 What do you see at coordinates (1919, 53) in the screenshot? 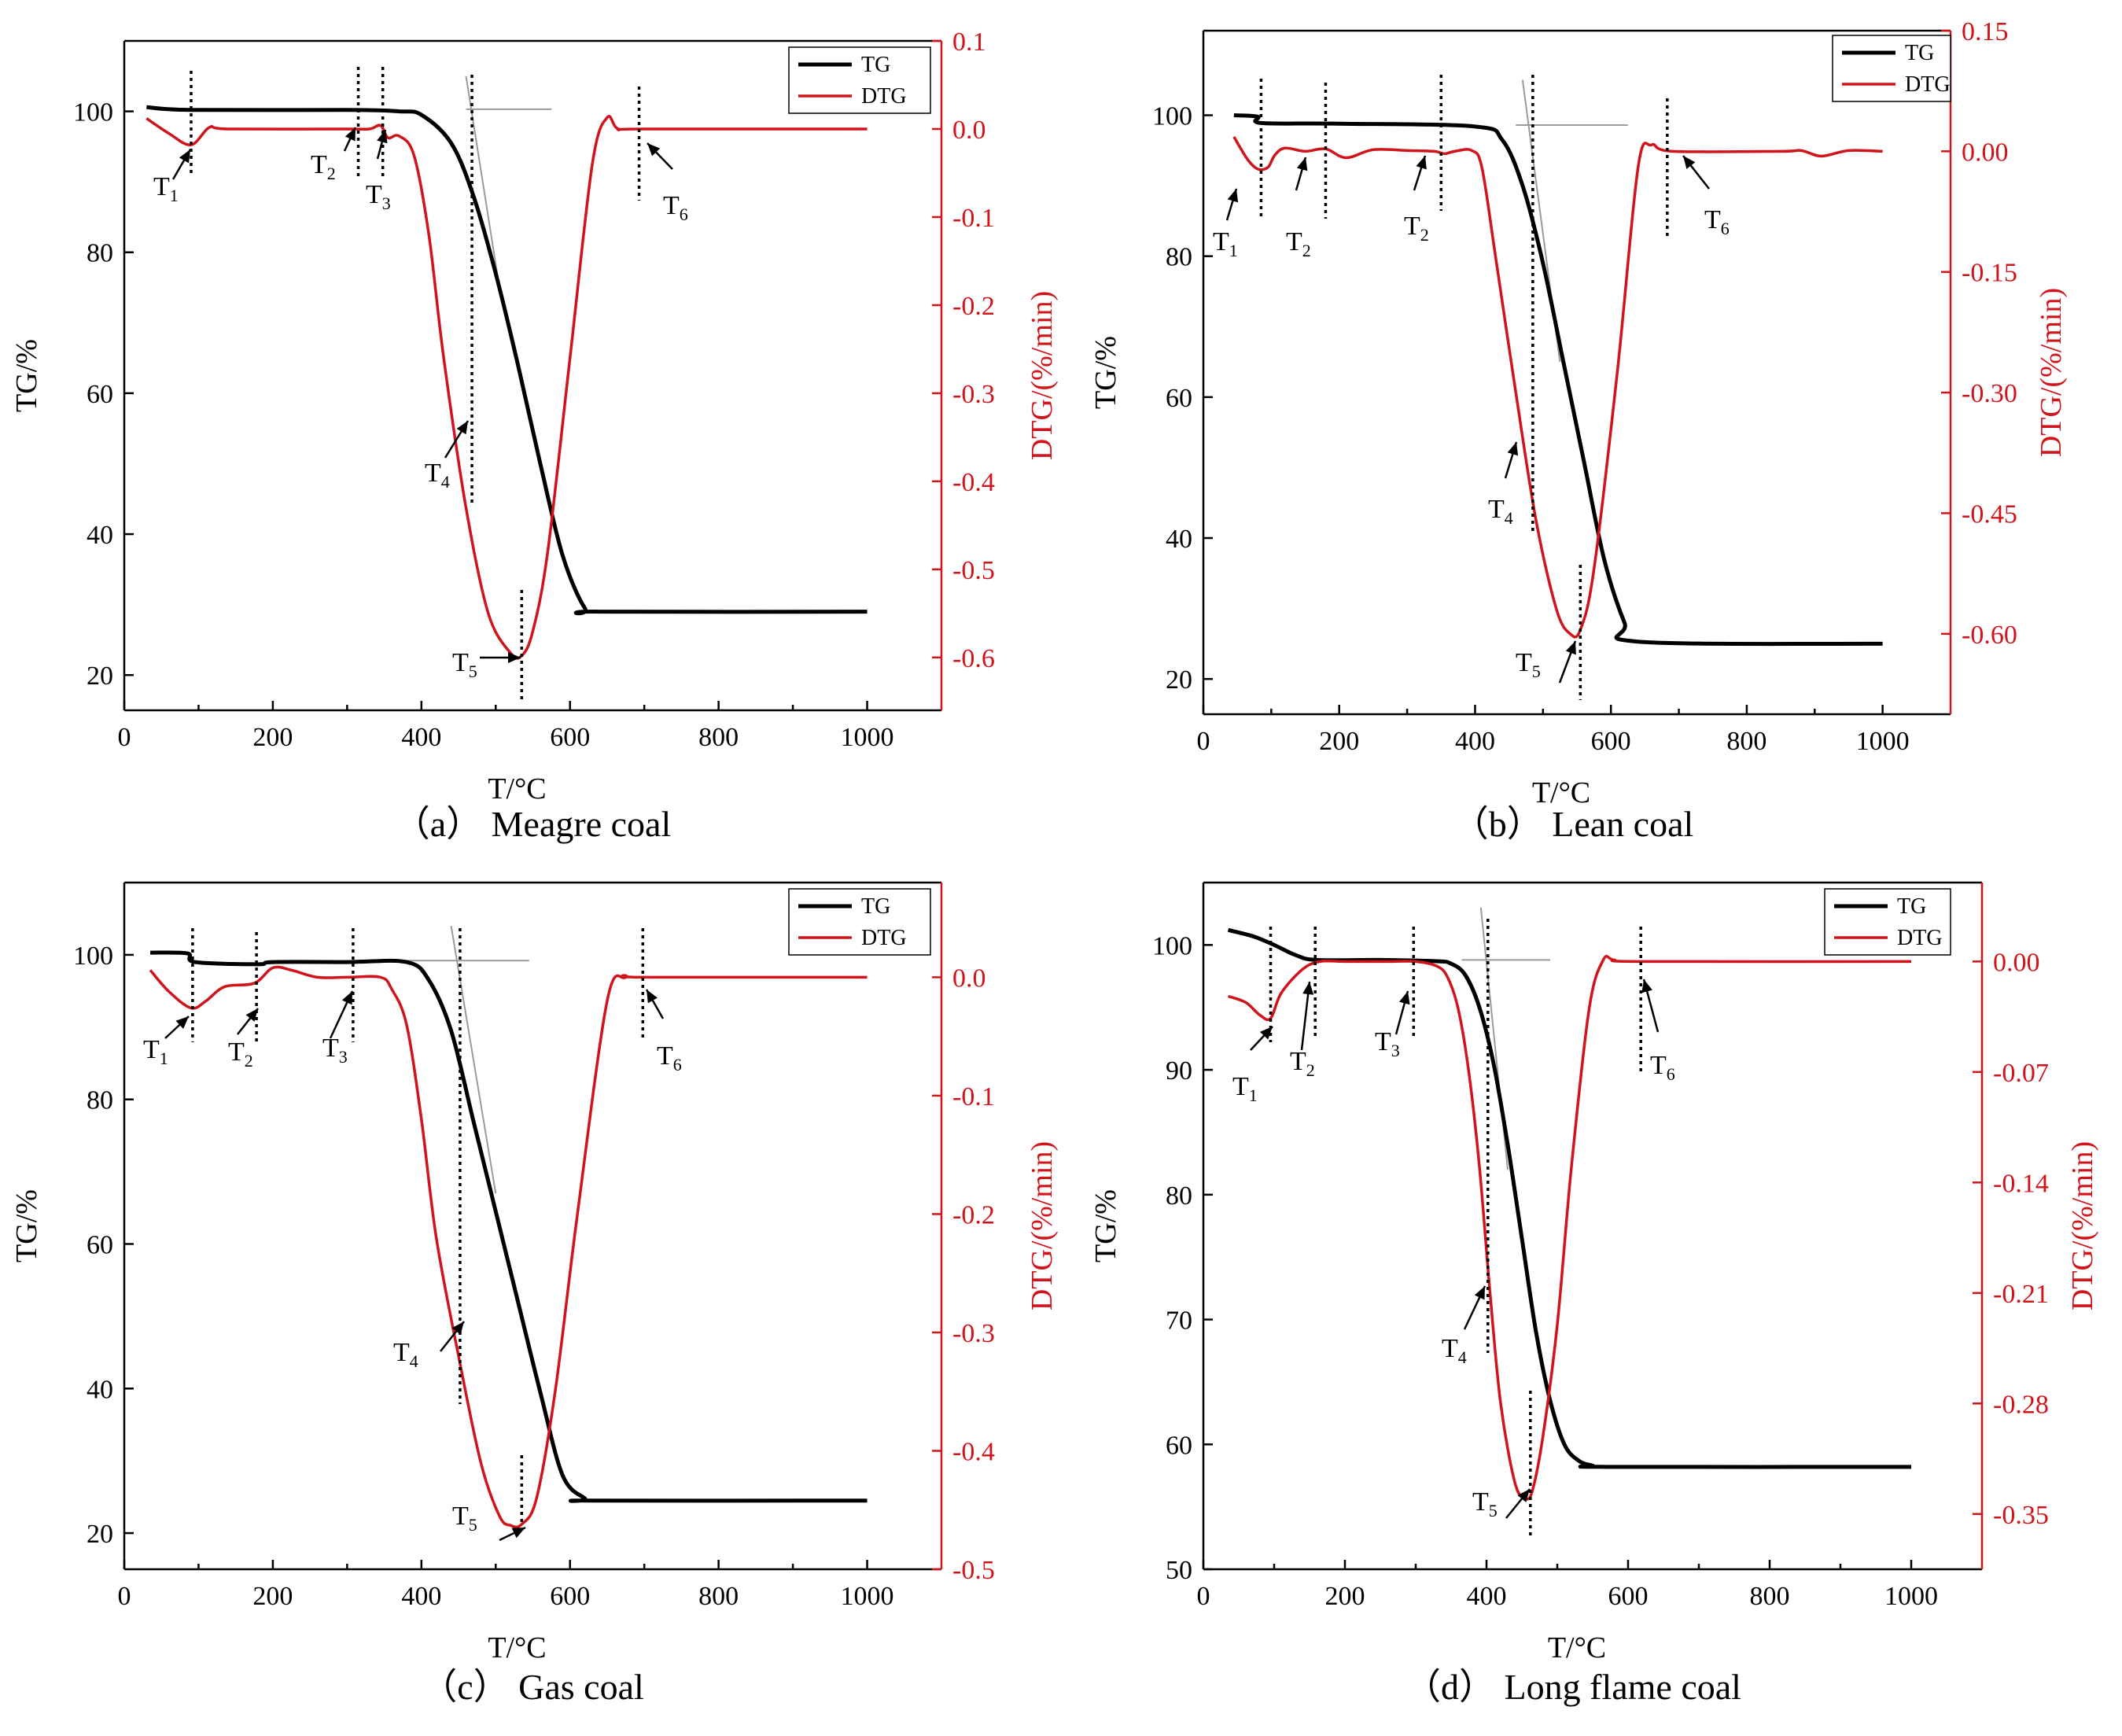
I see `legend-tg-label: TG` at bounding box center [1919, 53].